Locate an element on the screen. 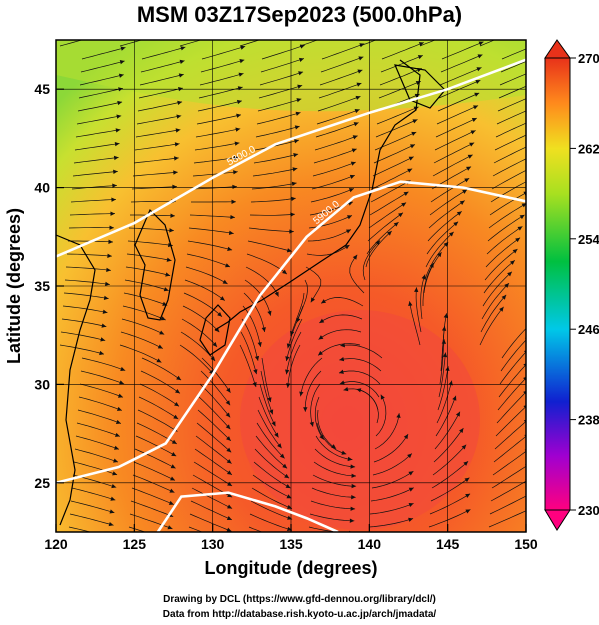 This screenshot has width=599, height=625. x-tick-label: 120 is located at coordinates (56, 544).